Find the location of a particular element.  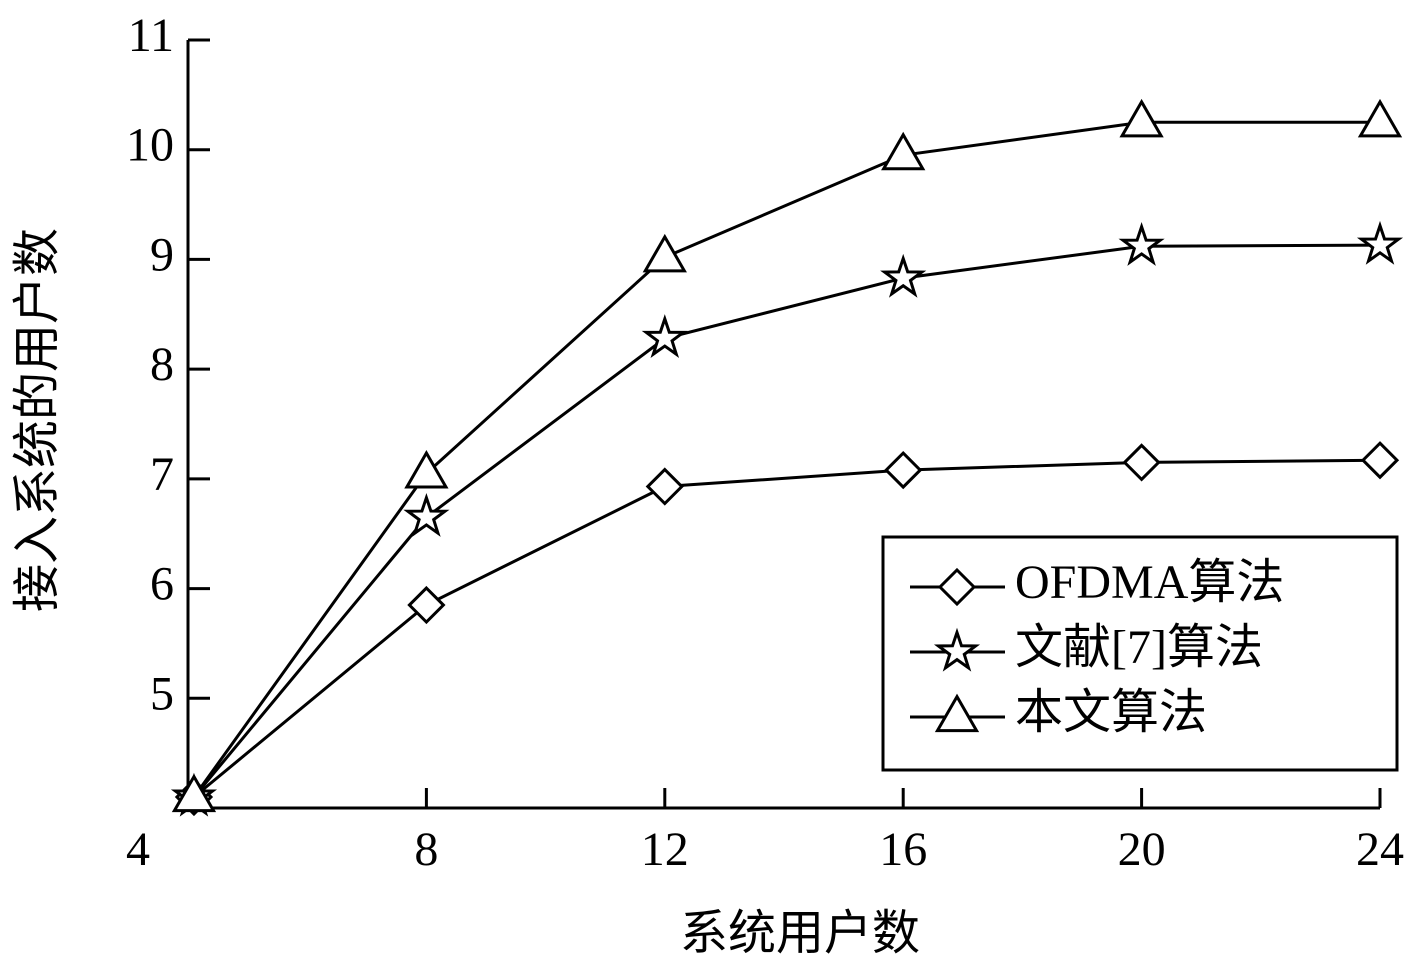

x-tick-label: 16 is located at coordinates (903, 849).